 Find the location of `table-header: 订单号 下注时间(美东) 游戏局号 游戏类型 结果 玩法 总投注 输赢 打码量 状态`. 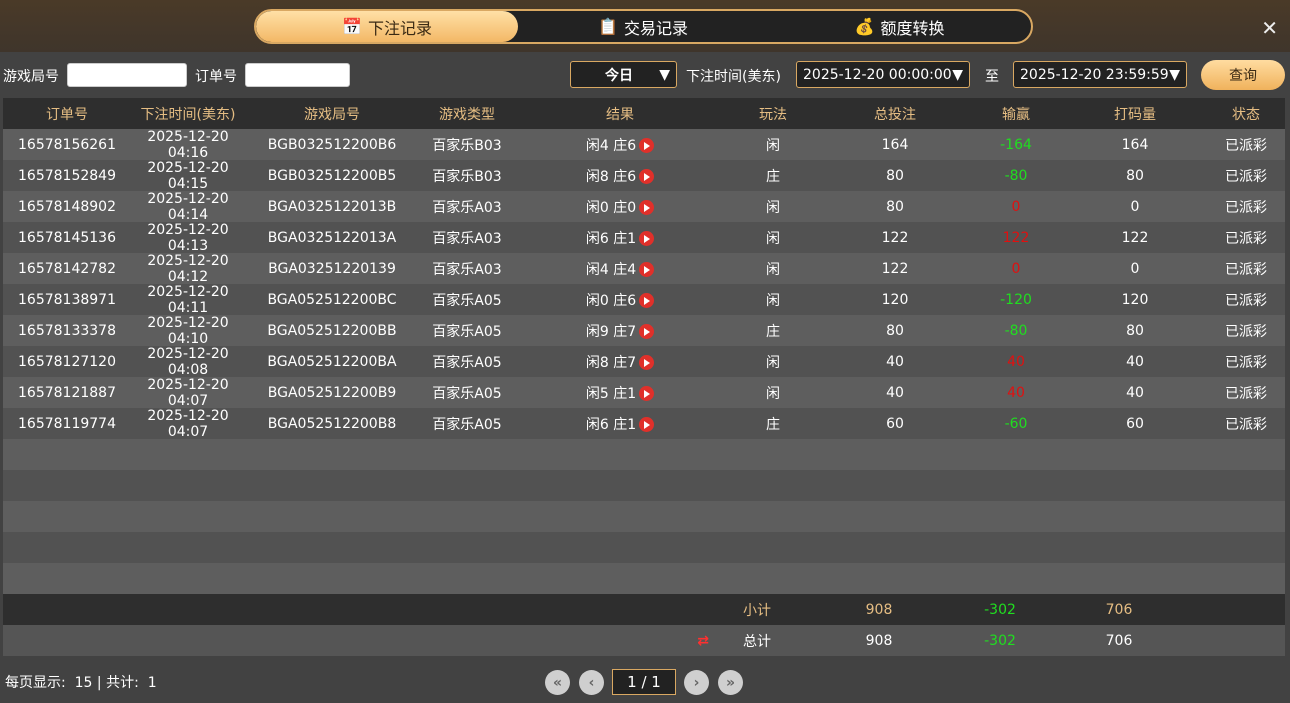

table-header: 订单号 下注时间(美东) 游戏局号 游戏类型 结果 玩法 总投注 输赢 打码量 状态 is located at coordinates (644, 113).